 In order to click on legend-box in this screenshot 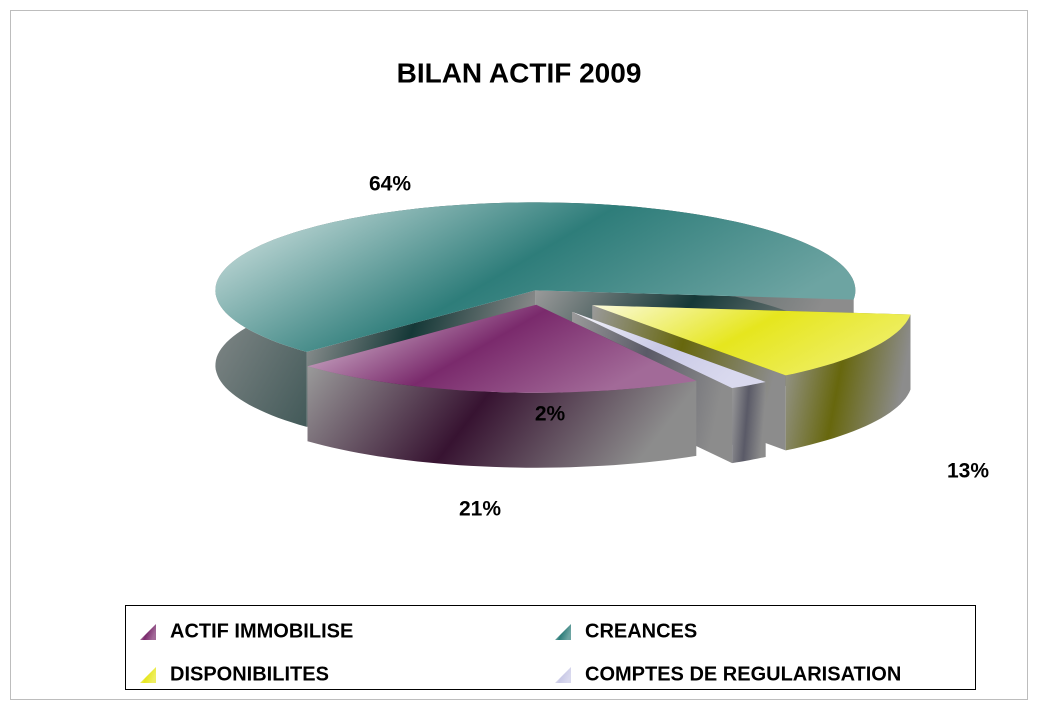, I will do `click(550, 647)`.